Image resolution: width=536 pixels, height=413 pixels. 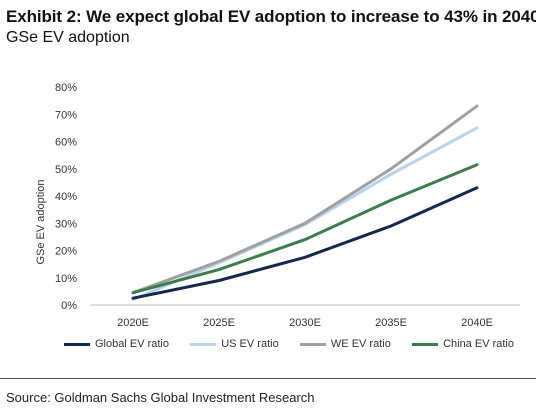 I want to click on y-tick-label: 10%, so click(x=66, y=279).